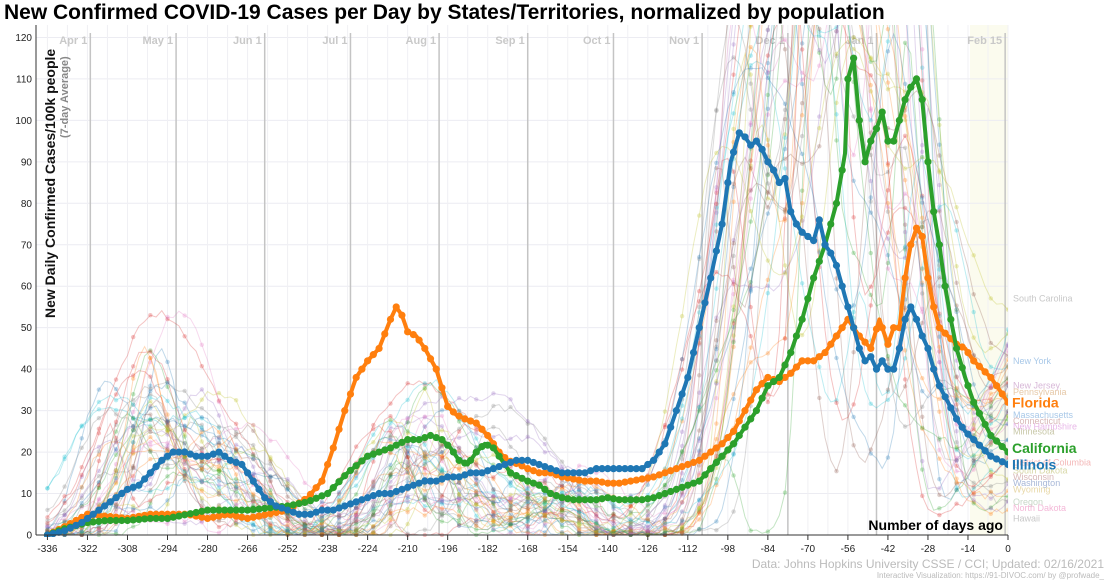 The image size is (1108, 580). What do you see at coordinates (248, 549) in the screenshot?
I see `x-tick-label: -266` at bounding box center [248, 549].